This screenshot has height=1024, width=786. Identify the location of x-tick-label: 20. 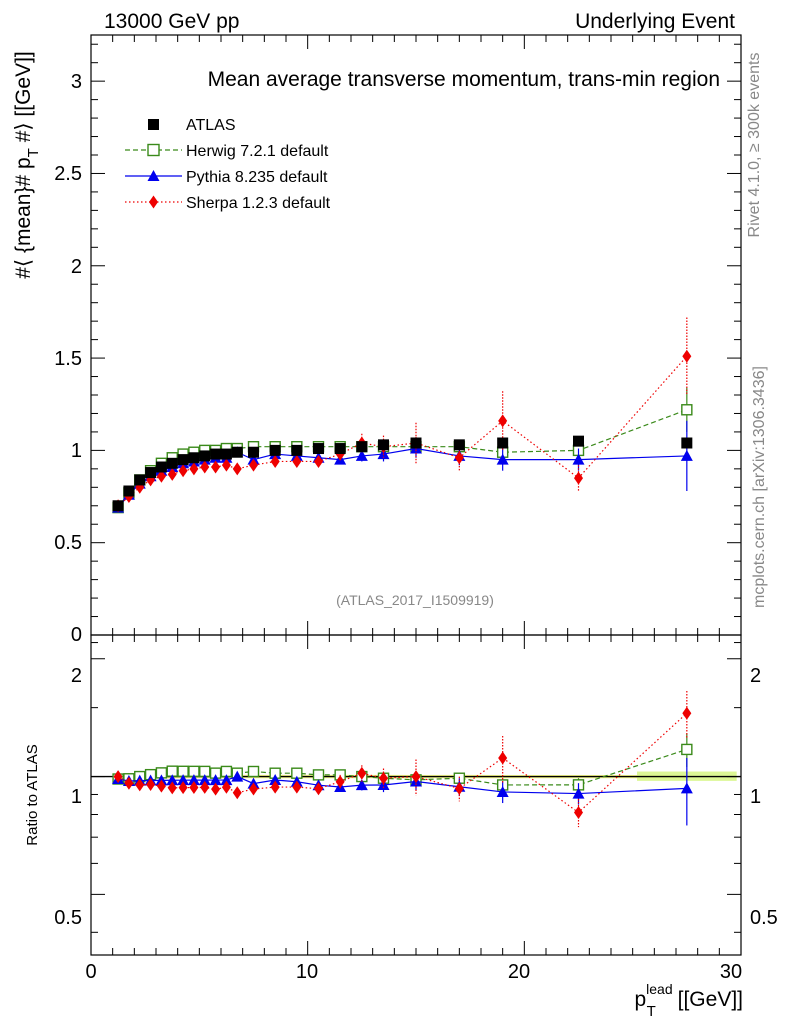
(519, 972).